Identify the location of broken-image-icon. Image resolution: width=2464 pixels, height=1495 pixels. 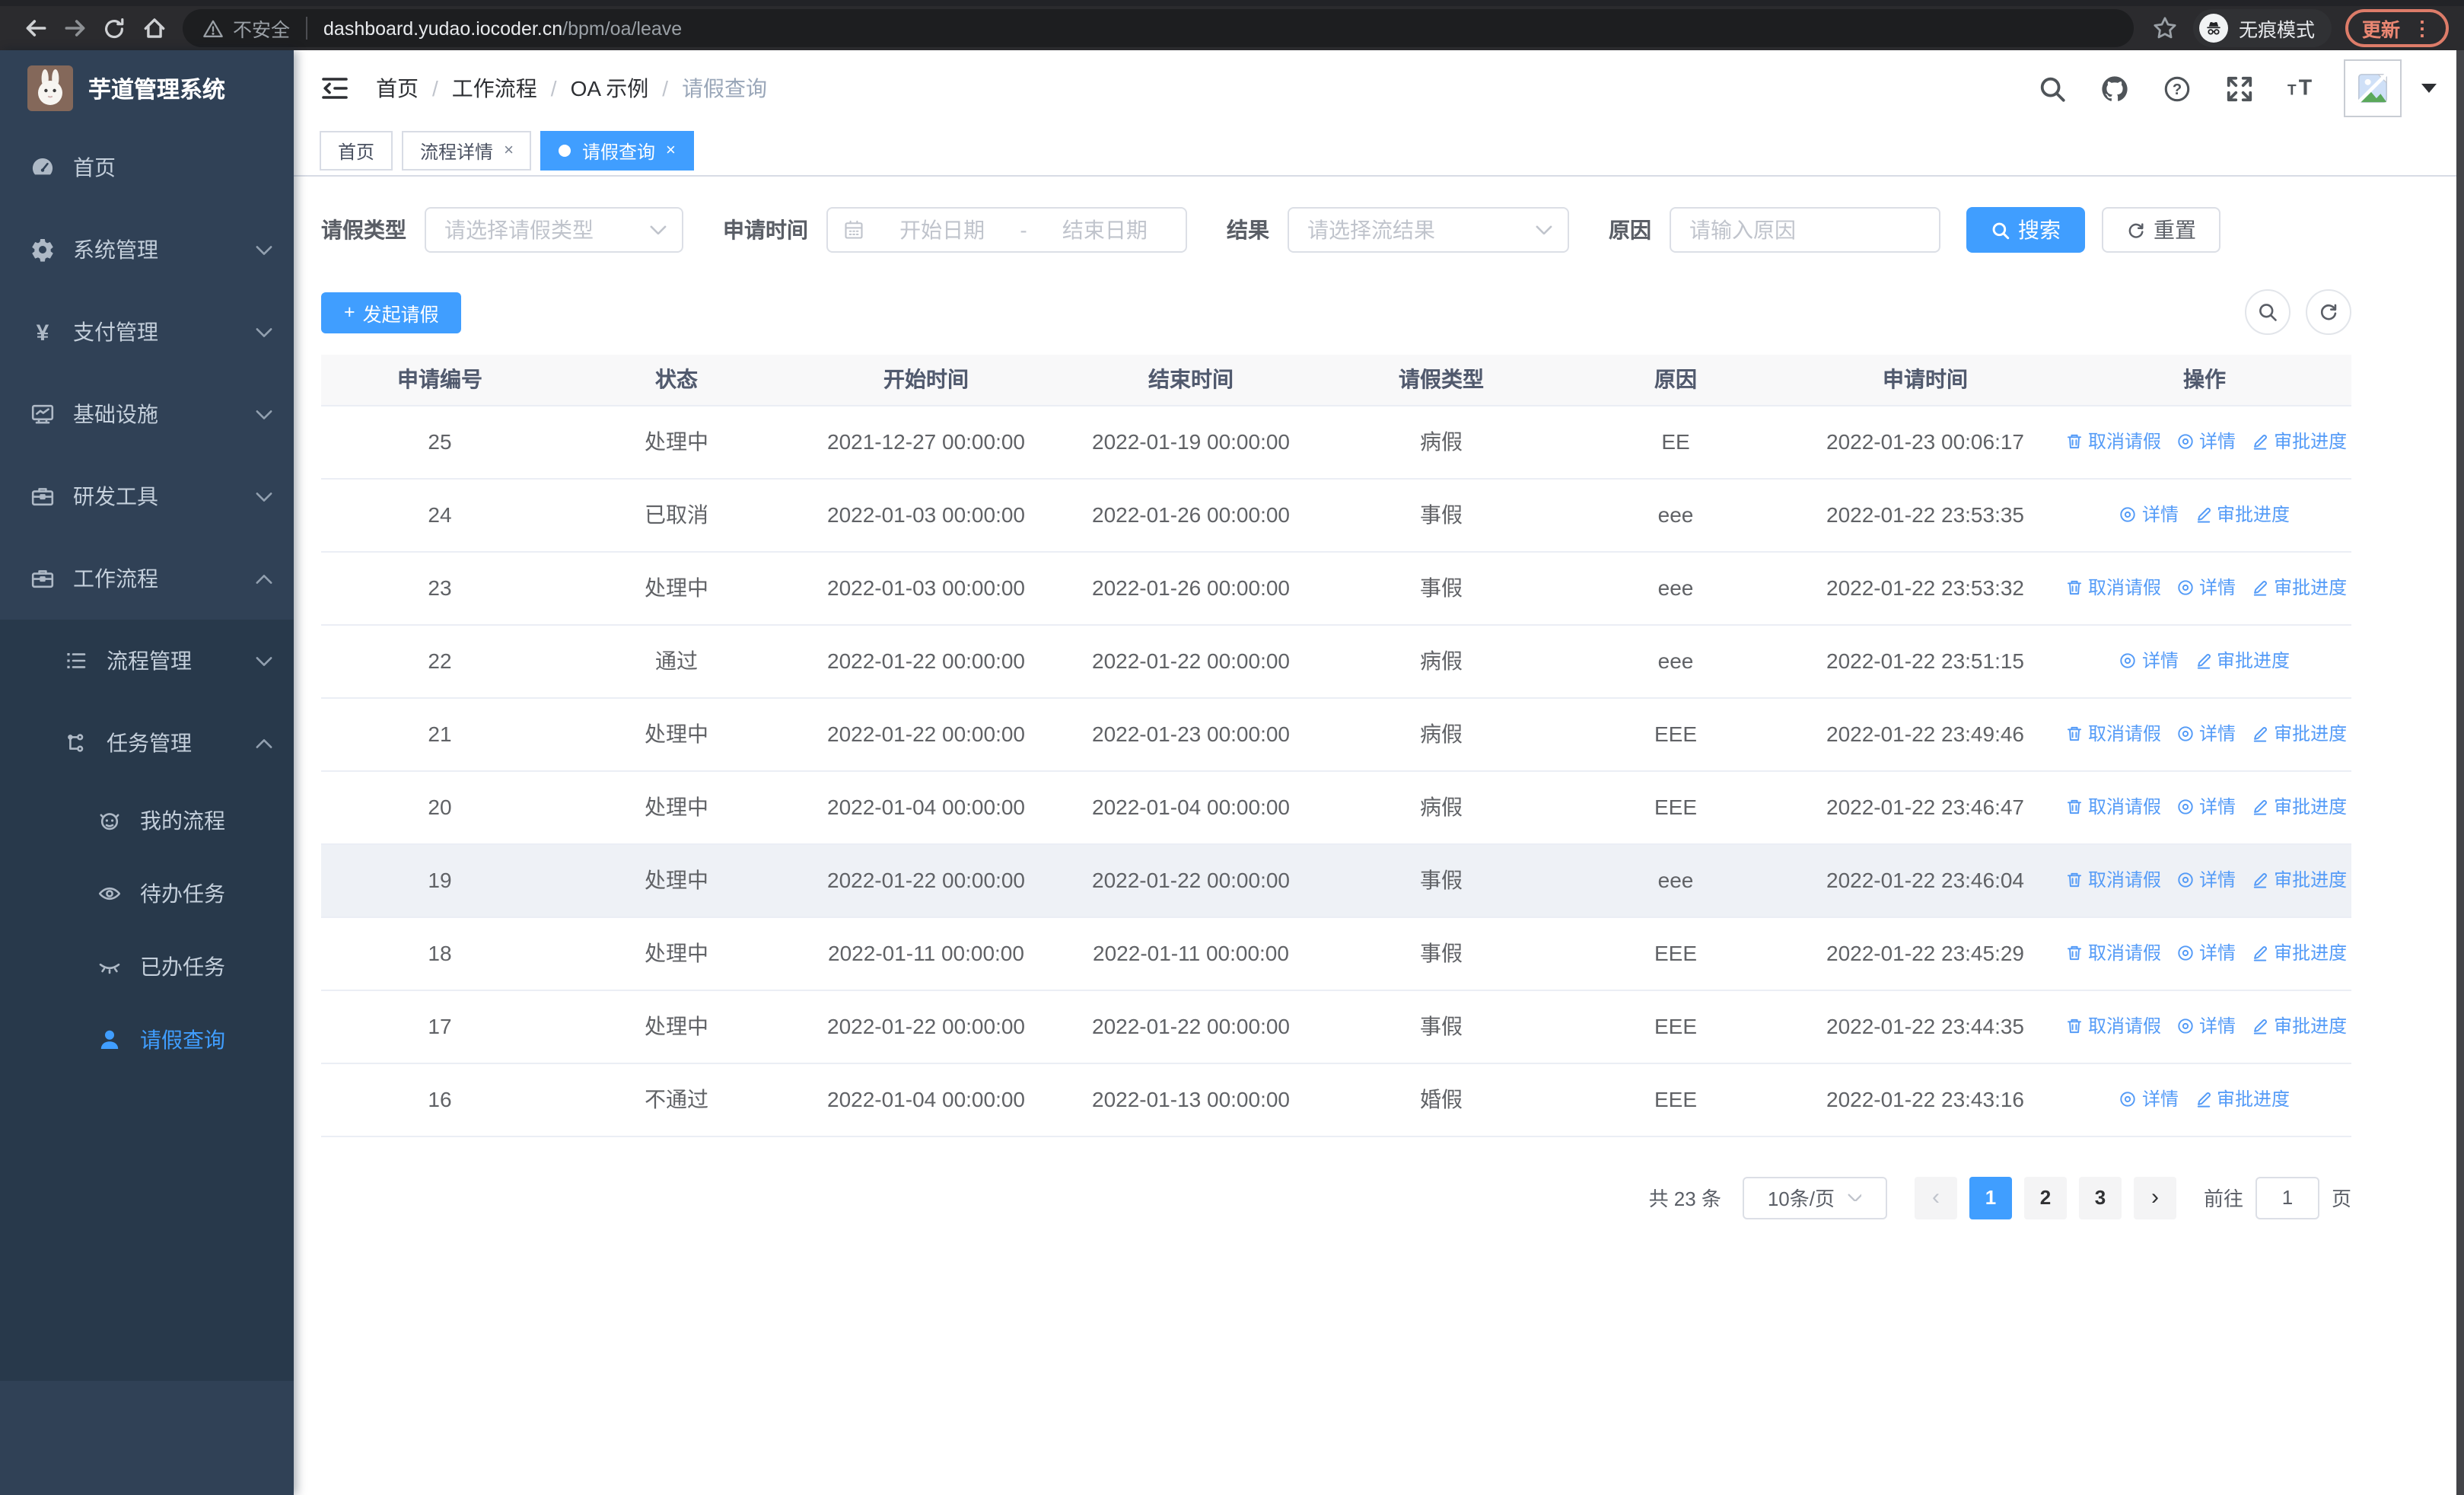
(2372, 89).